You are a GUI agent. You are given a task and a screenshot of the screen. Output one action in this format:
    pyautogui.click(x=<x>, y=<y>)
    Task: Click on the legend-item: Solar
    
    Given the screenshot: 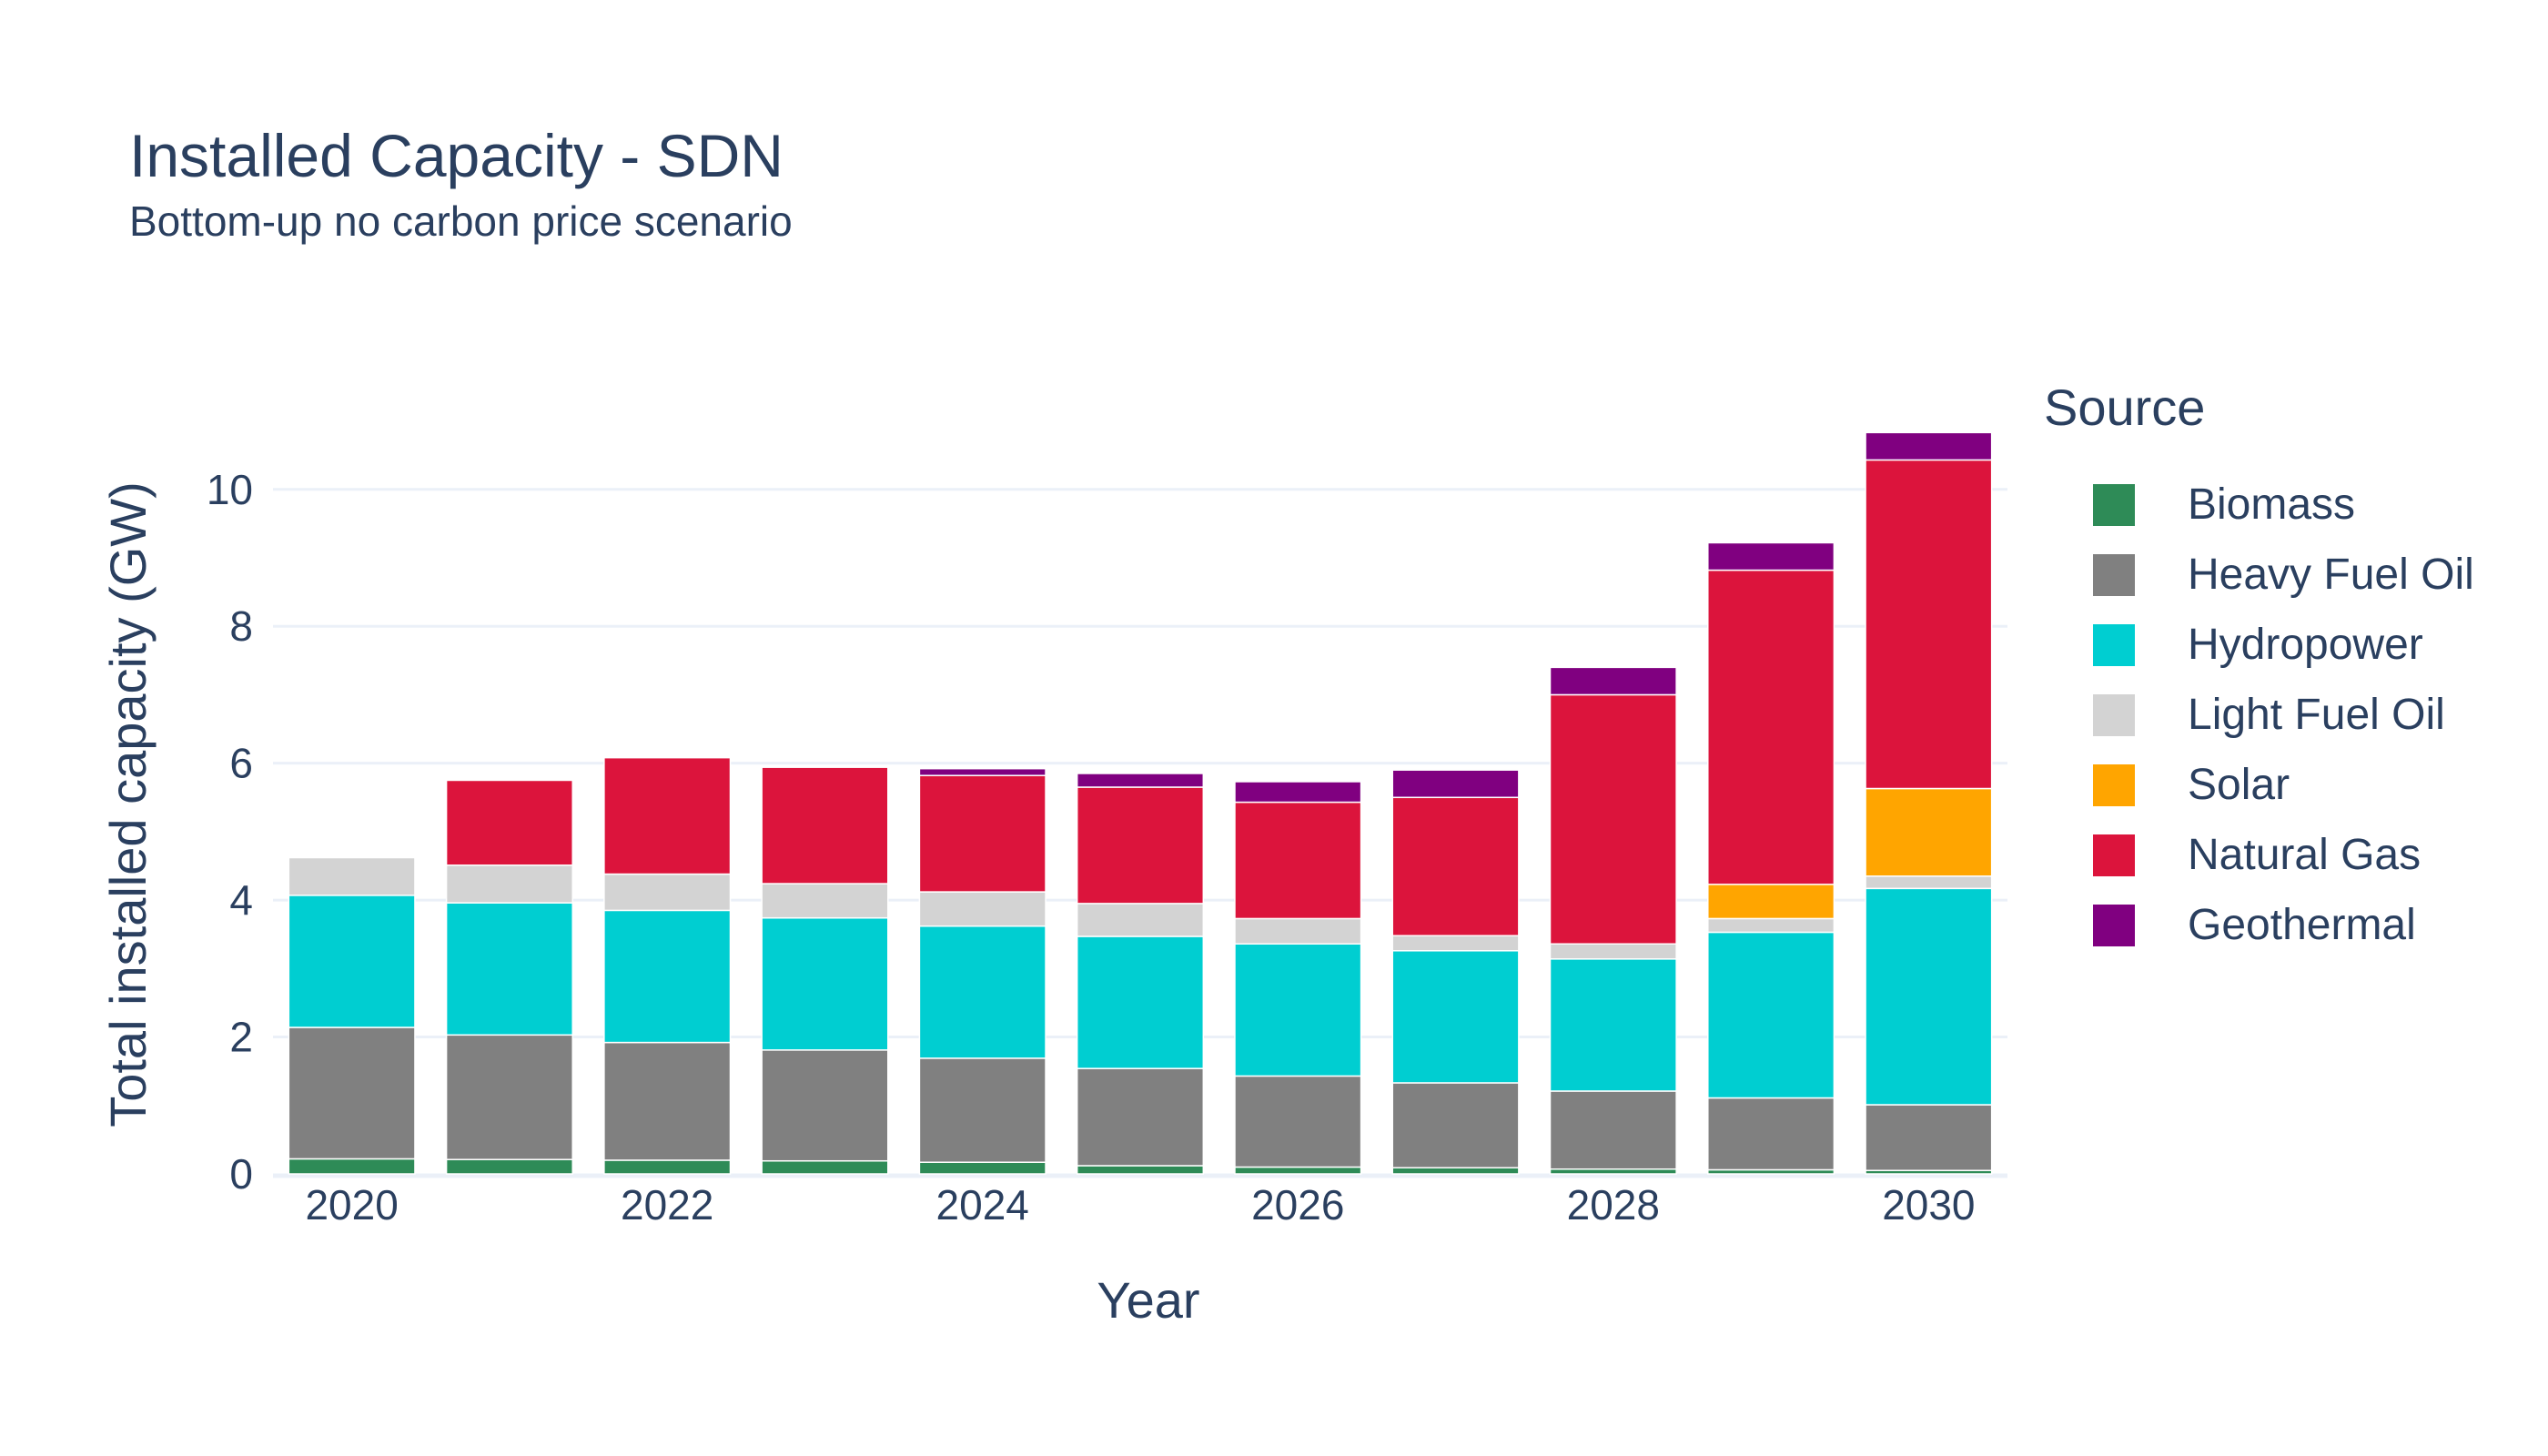 What is the action you would take?
    pyautogui.click(x=2259, y=785)
    